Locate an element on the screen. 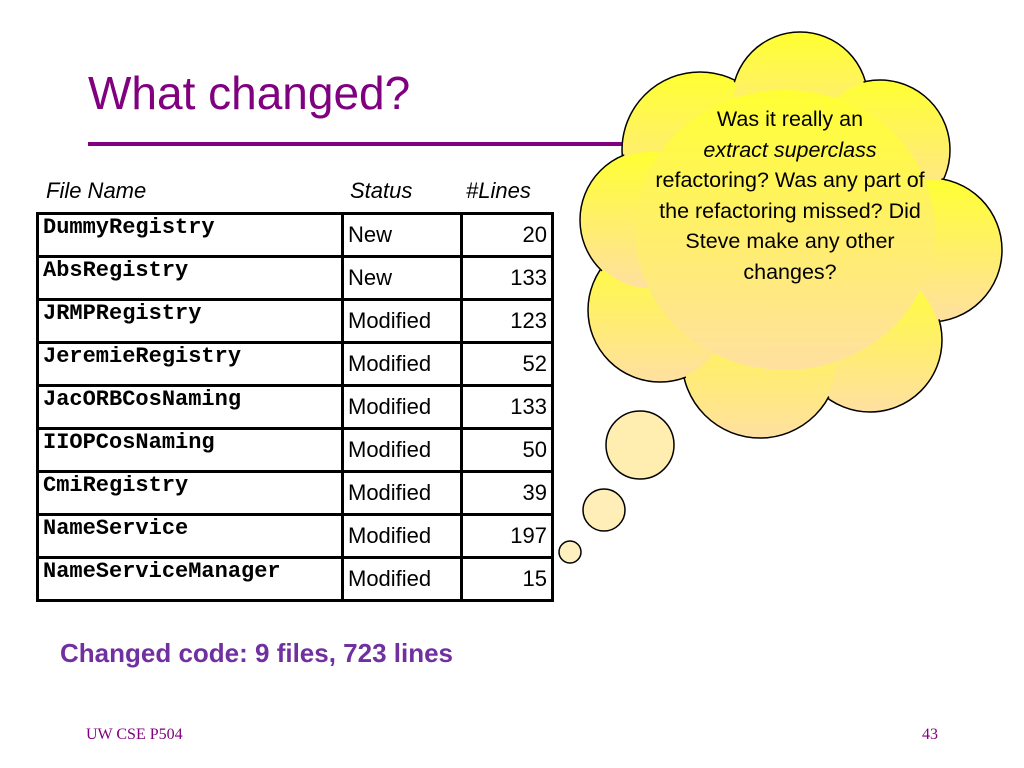 This screenshot has width=1024, height=768. line-count-cell: 50 is located at coordinates (507, 450).